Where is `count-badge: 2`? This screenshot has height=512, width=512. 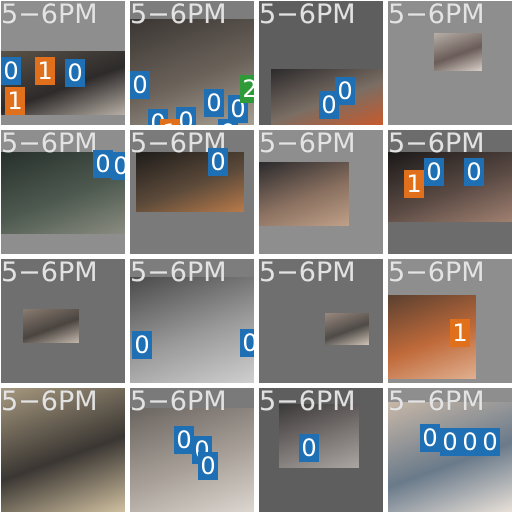 count-badge: 2 is located at coordinates (247, 89).